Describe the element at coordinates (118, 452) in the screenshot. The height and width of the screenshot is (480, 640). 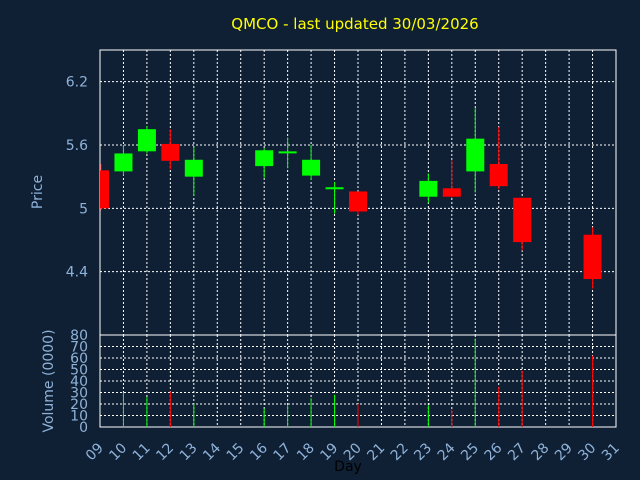
I see `x-tick-label: 10` at that location.